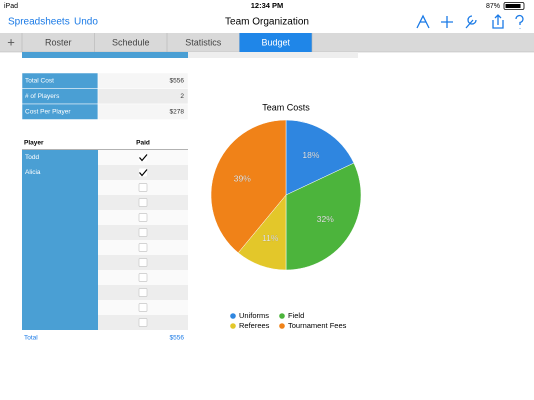 This screenshot has width=534, height=400. What do you see at coordinates (254, 315) in the screenshot?
I see `legend-label: Uniforms` at bounding box center [254, 315].